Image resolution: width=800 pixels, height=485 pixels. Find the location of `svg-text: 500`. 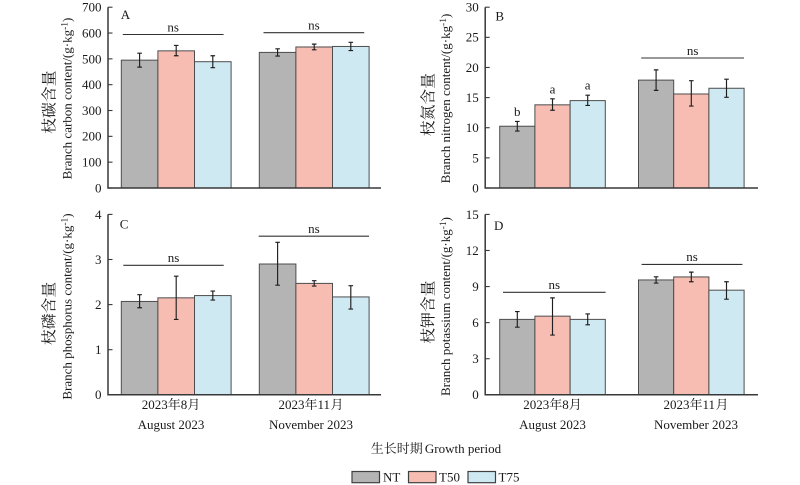

svg-text: 500 is located at coordinates (92, 58).